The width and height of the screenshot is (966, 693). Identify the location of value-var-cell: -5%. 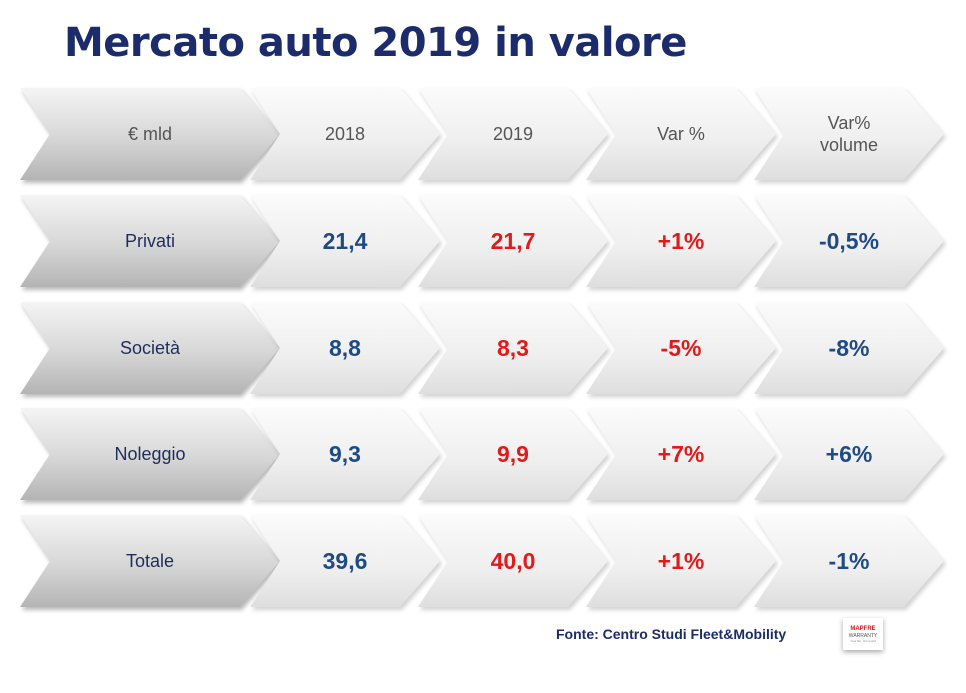
(681, 348).